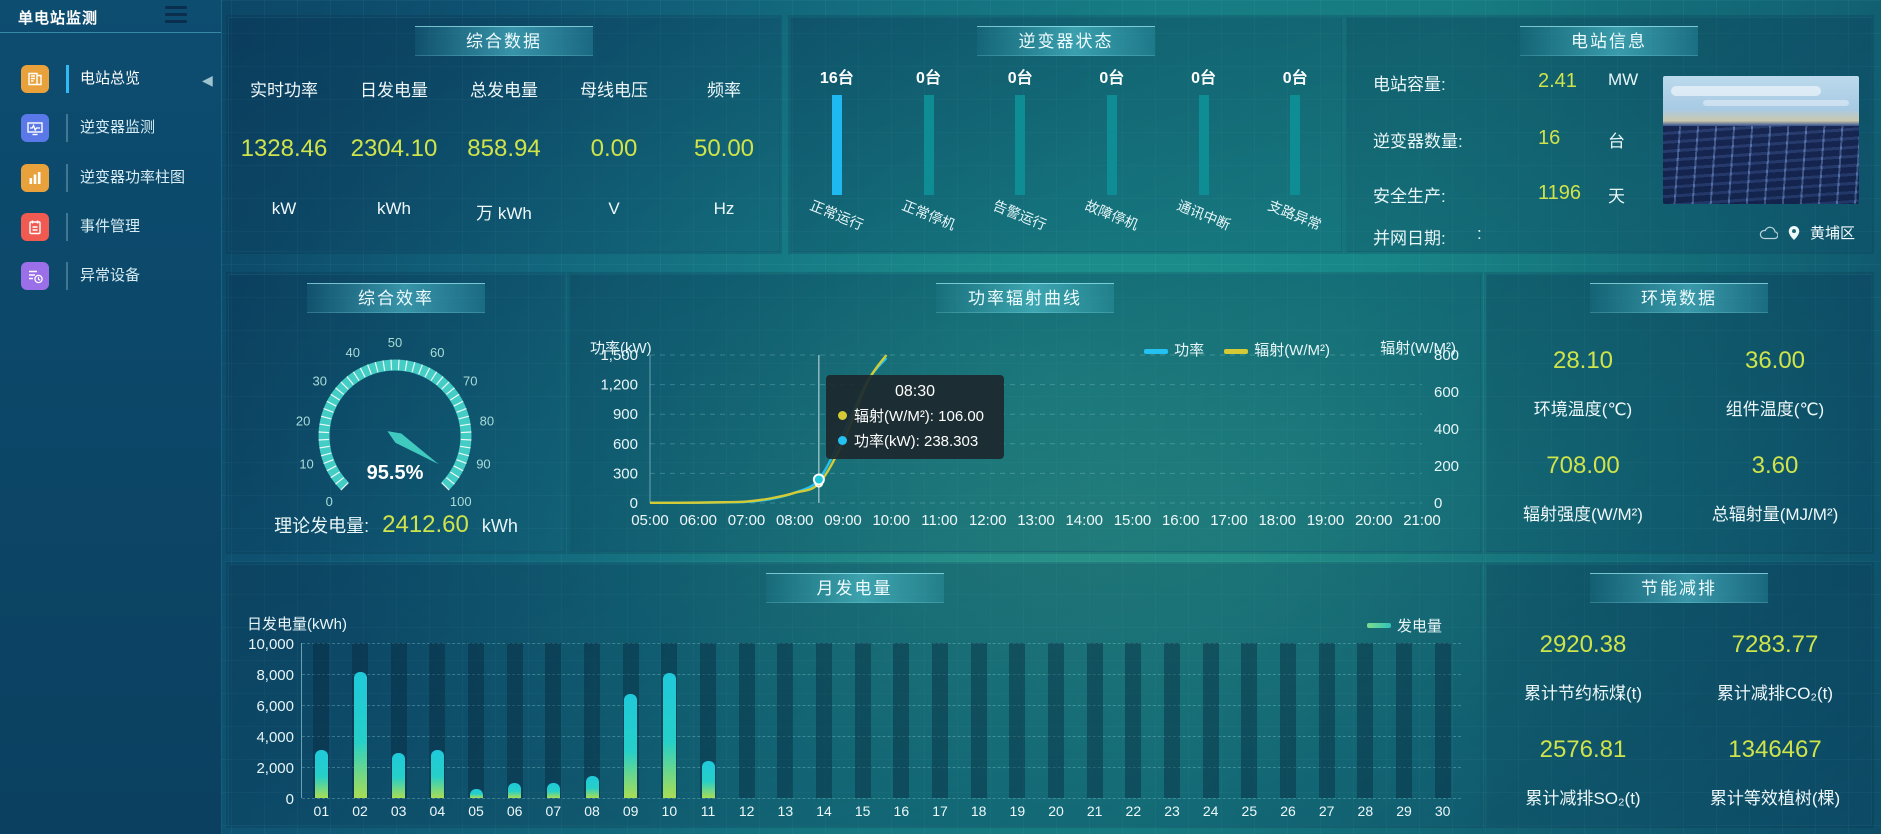 This screenshot has width=1881, height=834. Describe the element at coordinates (1583, 749) in the screenshot. I see `saving-value: 2576.81` at that location.